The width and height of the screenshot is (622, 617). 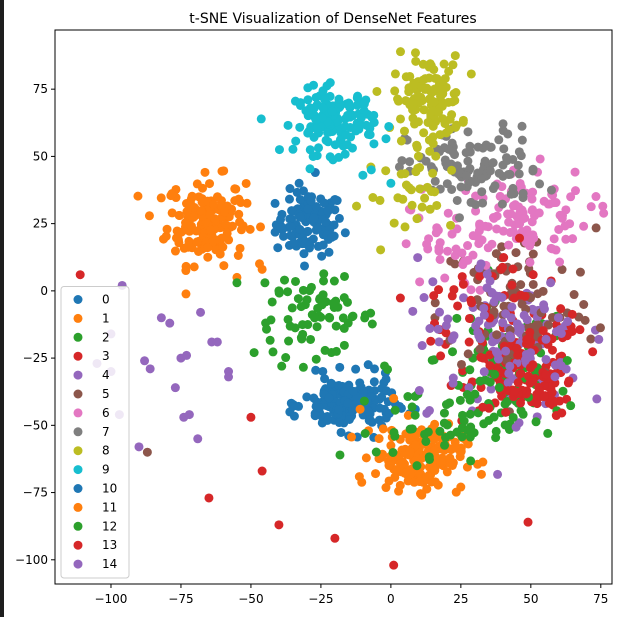 I want to click on legend-label-3: 3, so click(x=106, y=356).